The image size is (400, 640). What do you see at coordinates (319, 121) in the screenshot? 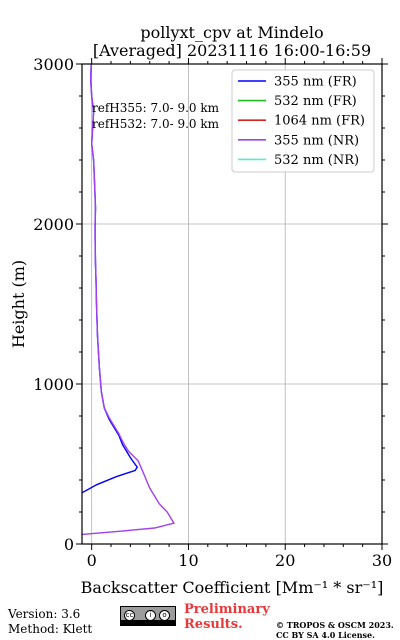
I see `legend-label: 1064 nm (FR)` at bounding box center [319, 121].